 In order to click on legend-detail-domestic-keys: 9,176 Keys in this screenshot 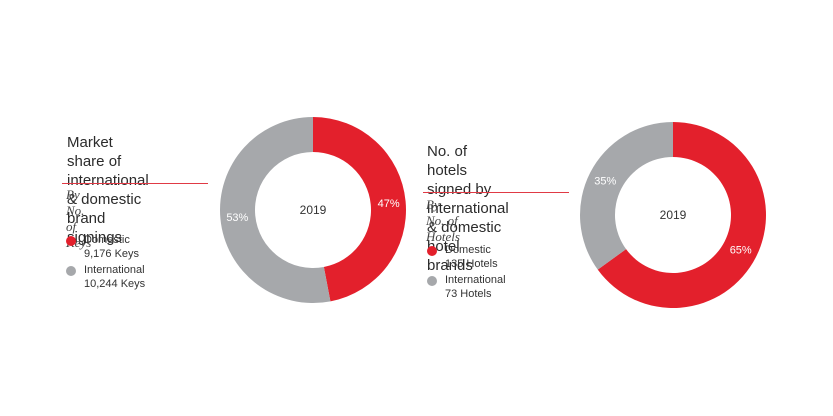, I will do `click(112, 254)`.